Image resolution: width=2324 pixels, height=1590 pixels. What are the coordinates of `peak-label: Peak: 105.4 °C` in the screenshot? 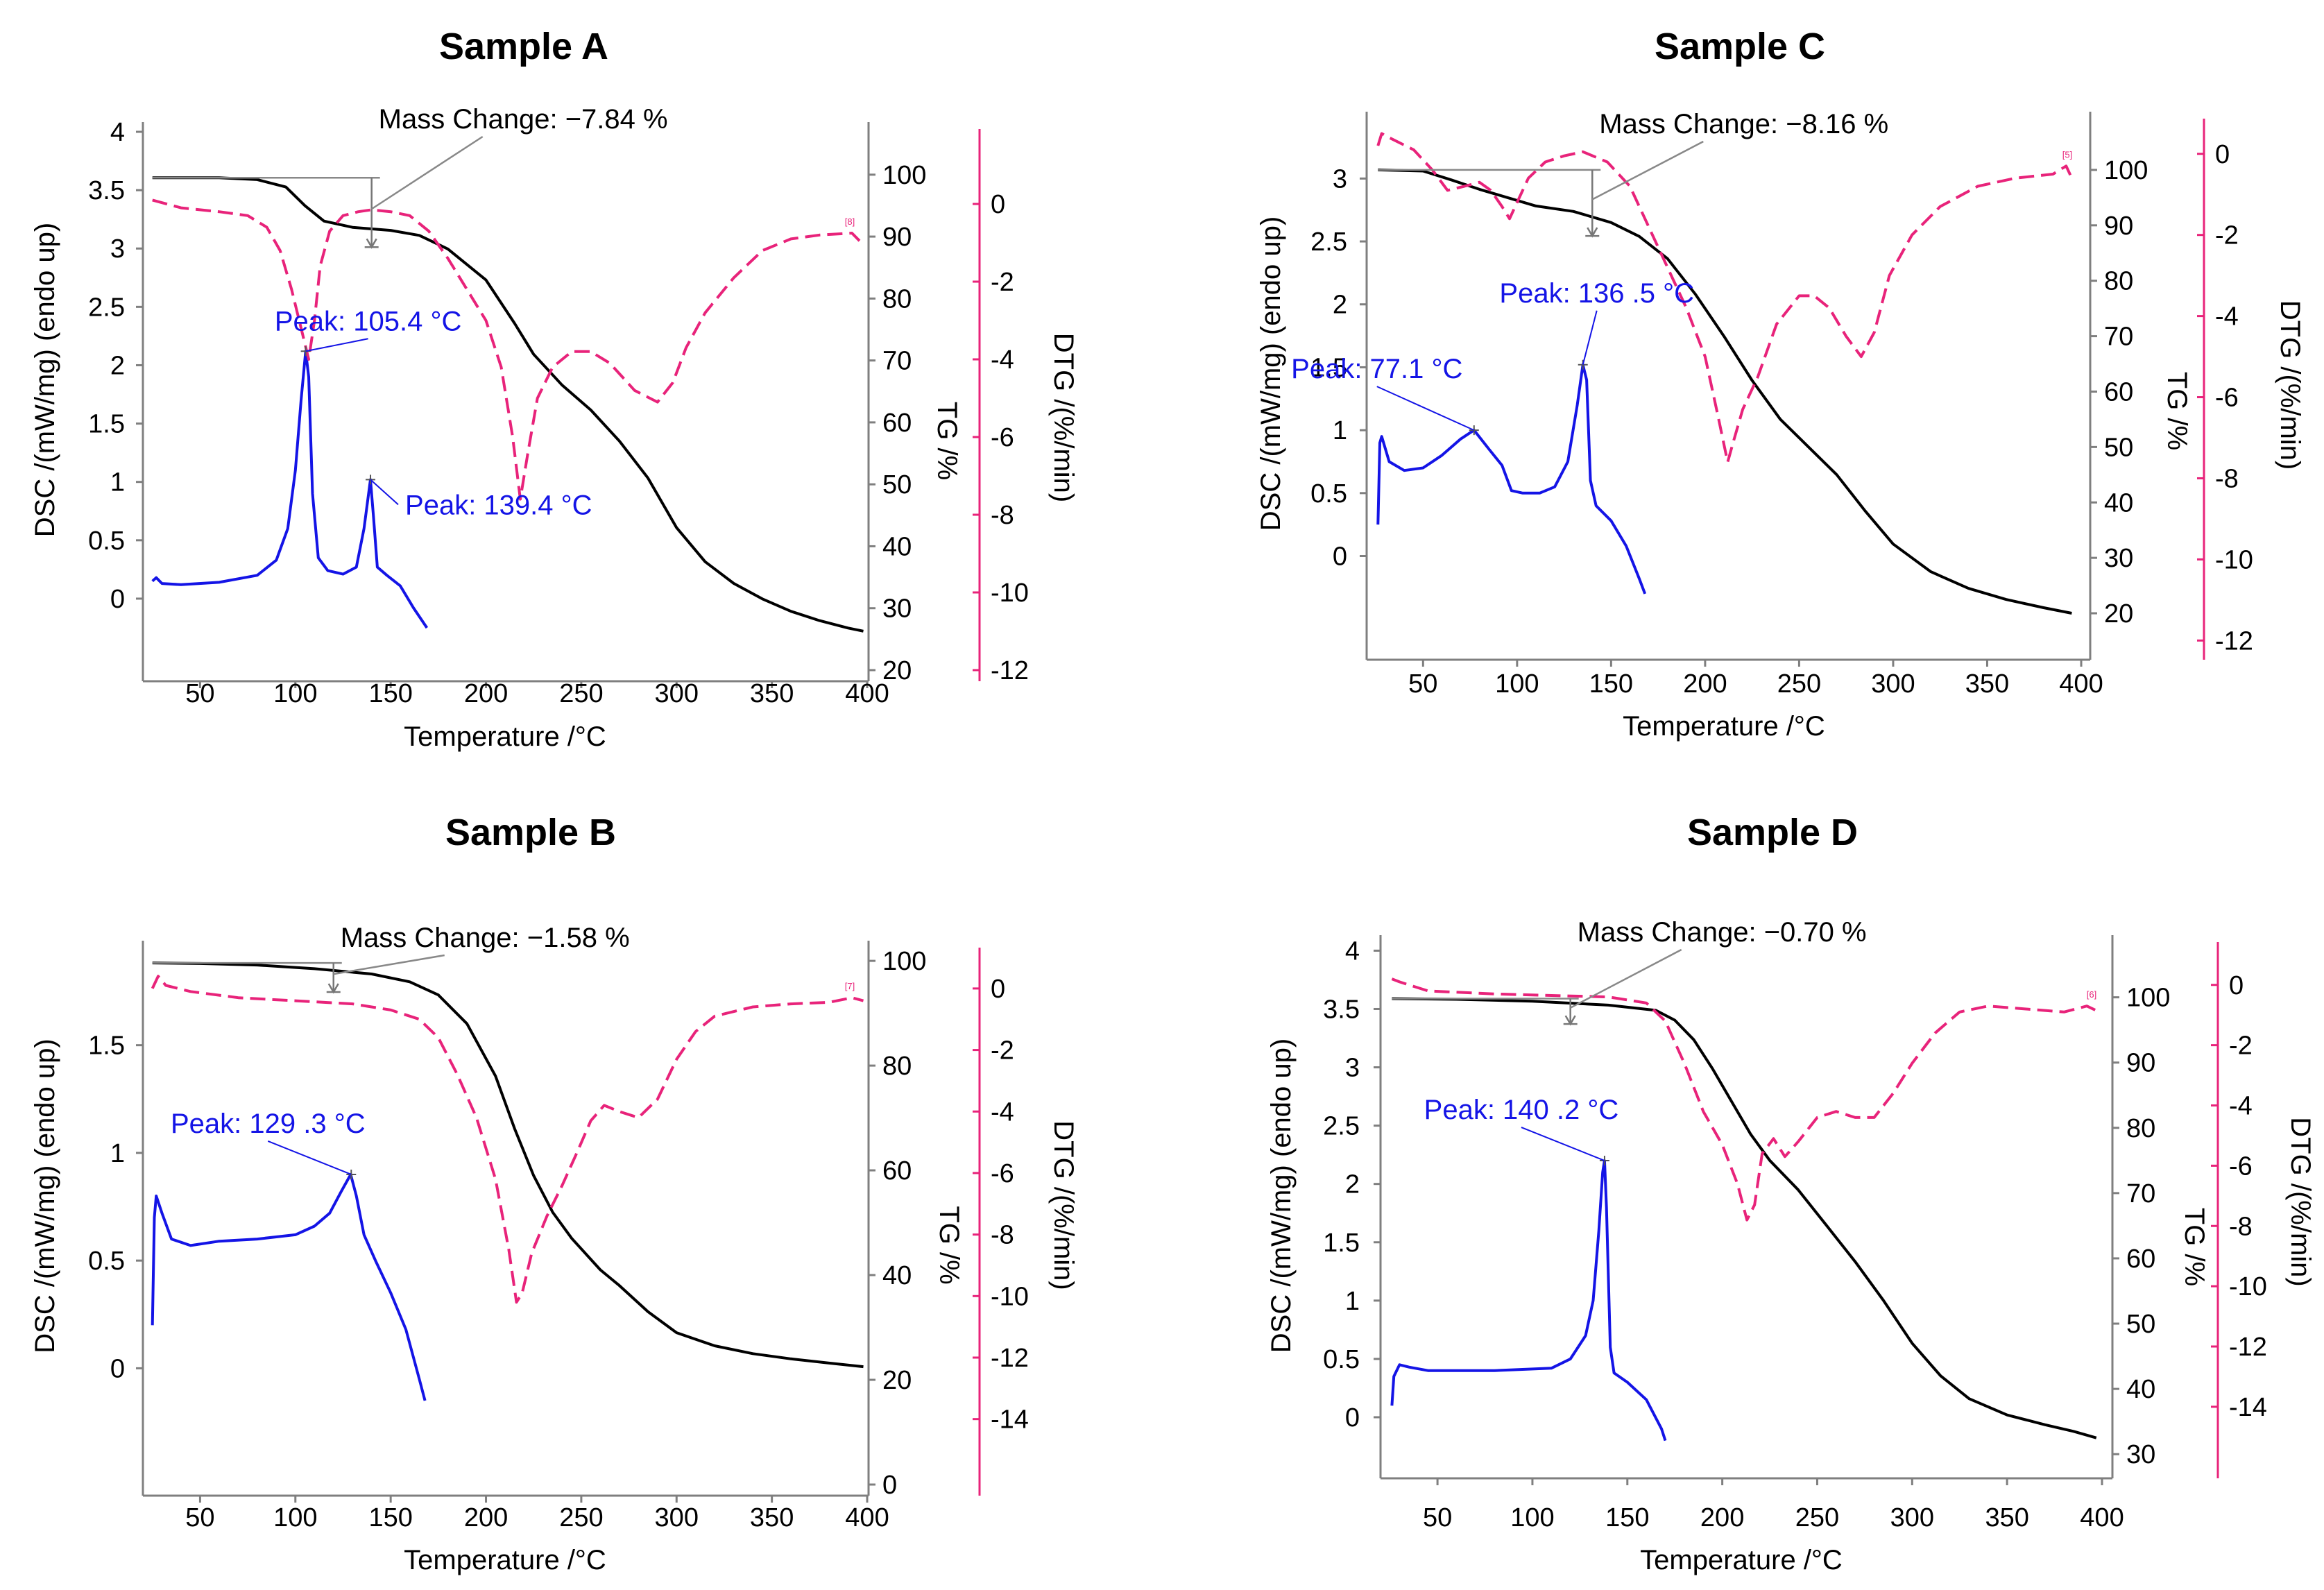 It's located at (368, 321).